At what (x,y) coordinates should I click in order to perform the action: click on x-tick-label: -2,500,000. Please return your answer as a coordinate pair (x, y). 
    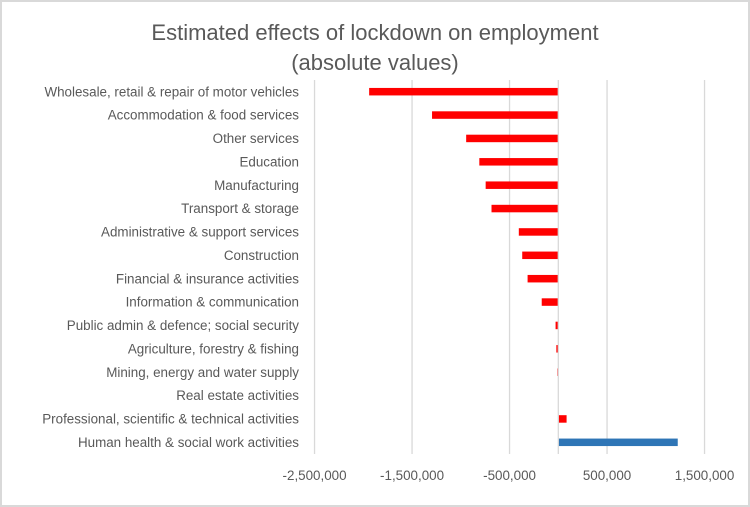
    Looking at the image, I should click on (315, 475).